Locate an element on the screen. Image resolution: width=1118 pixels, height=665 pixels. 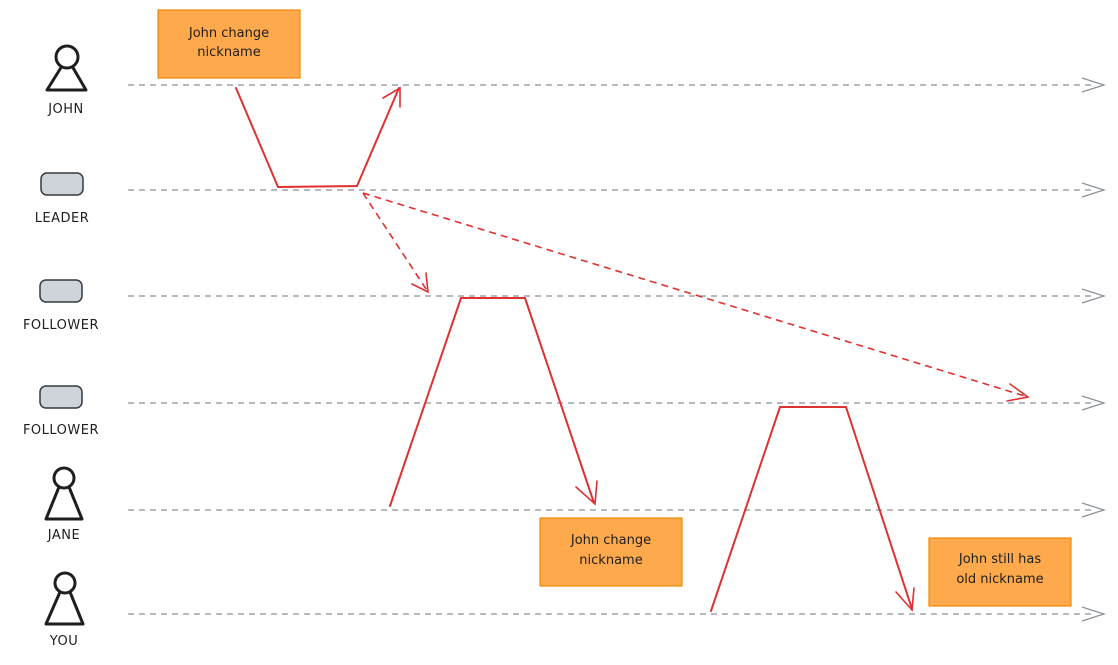
actor-you: YOU is located at coordinates (64, 610).